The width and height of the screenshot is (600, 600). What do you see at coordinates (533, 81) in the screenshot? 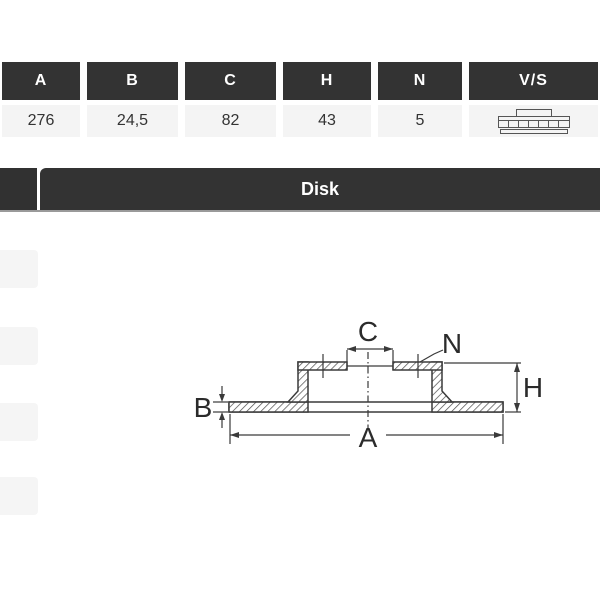
I see `spec-header-vs: V/S` at bounding box center [533, 81].